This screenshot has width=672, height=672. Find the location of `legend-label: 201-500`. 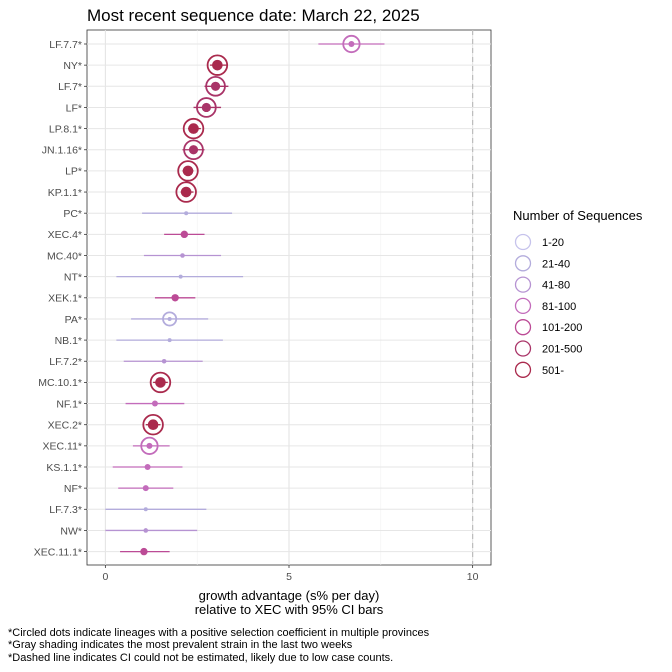

legend-label: 201-500 is located at coordinates (562, 350).